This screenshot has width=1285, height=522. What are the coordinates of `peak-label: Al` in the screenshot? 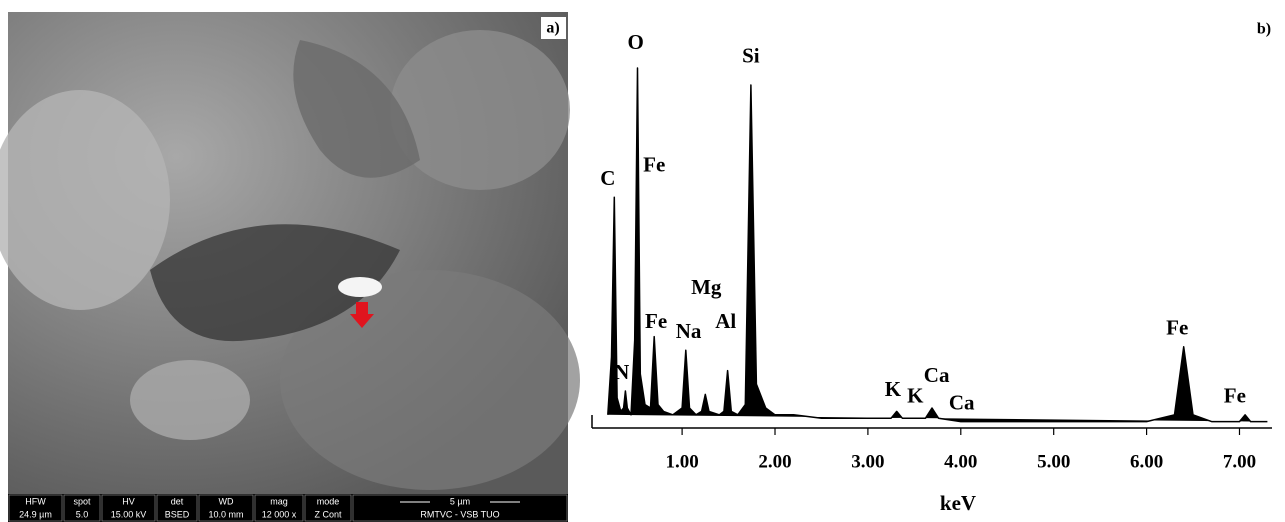 It's located at (725, 321).